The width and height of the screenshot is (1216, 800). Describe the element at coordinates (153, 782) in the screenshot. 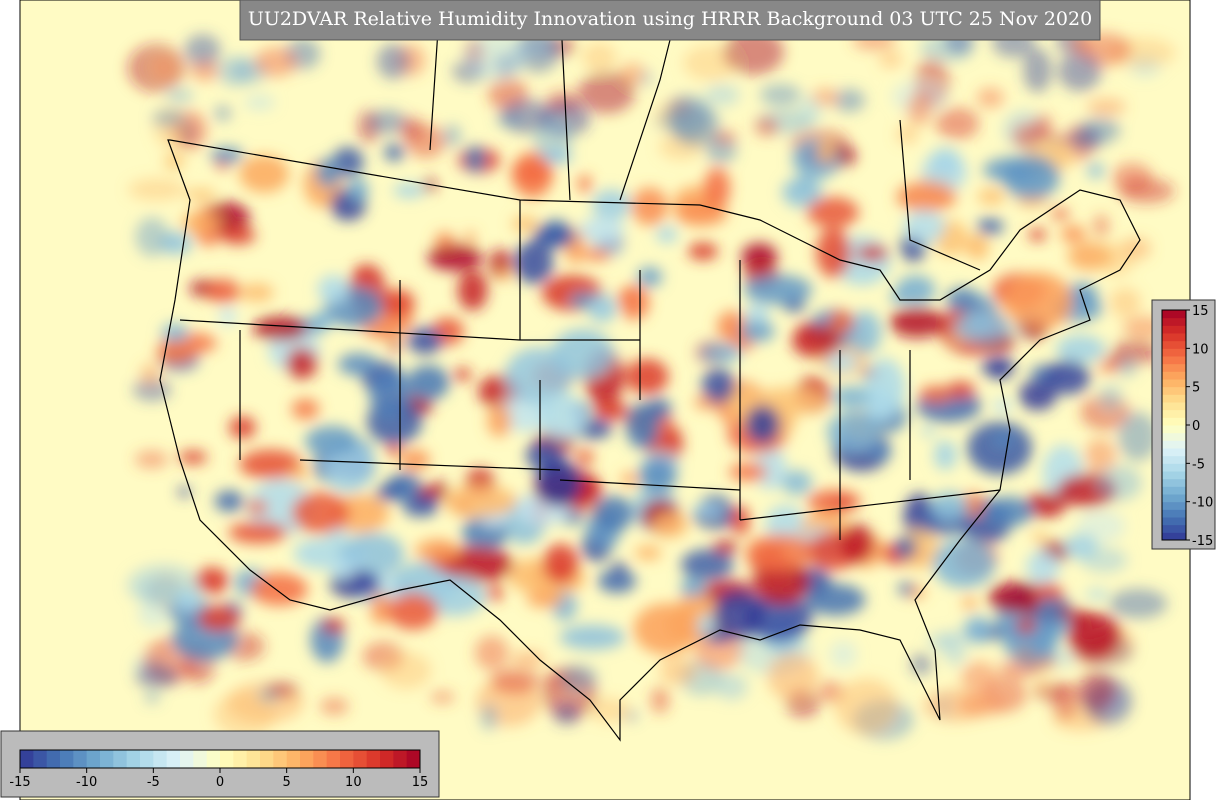

I see `tick-label: -5` at that location.